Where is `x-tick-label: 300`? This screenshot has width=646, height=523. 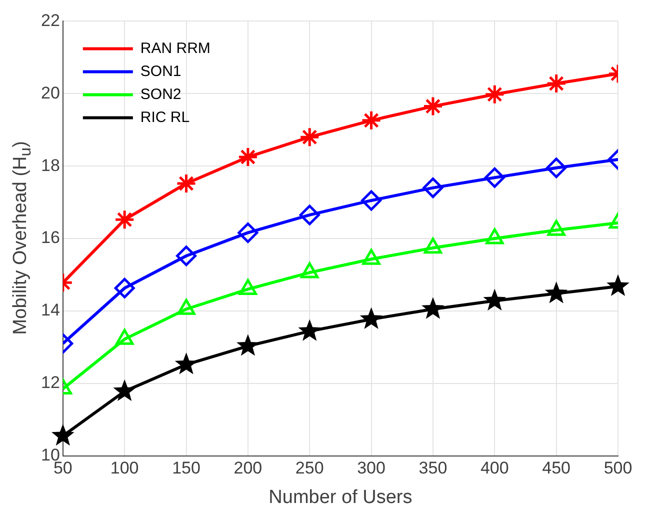 x-tick-label: 300 is located at coordinates (371, 468).